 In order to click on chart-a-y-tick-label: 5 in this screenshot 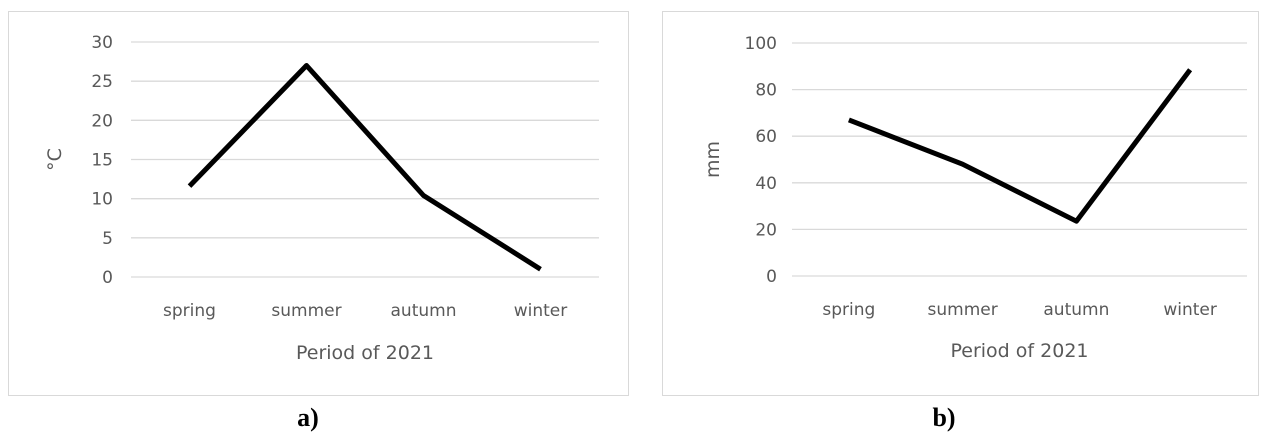, I will do `click(107, 239)`.